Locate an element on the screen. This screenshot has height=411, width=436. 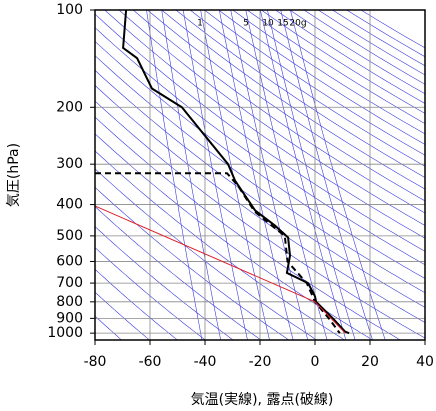
x-tick-label: -40 is located at coordinates (205, 362).